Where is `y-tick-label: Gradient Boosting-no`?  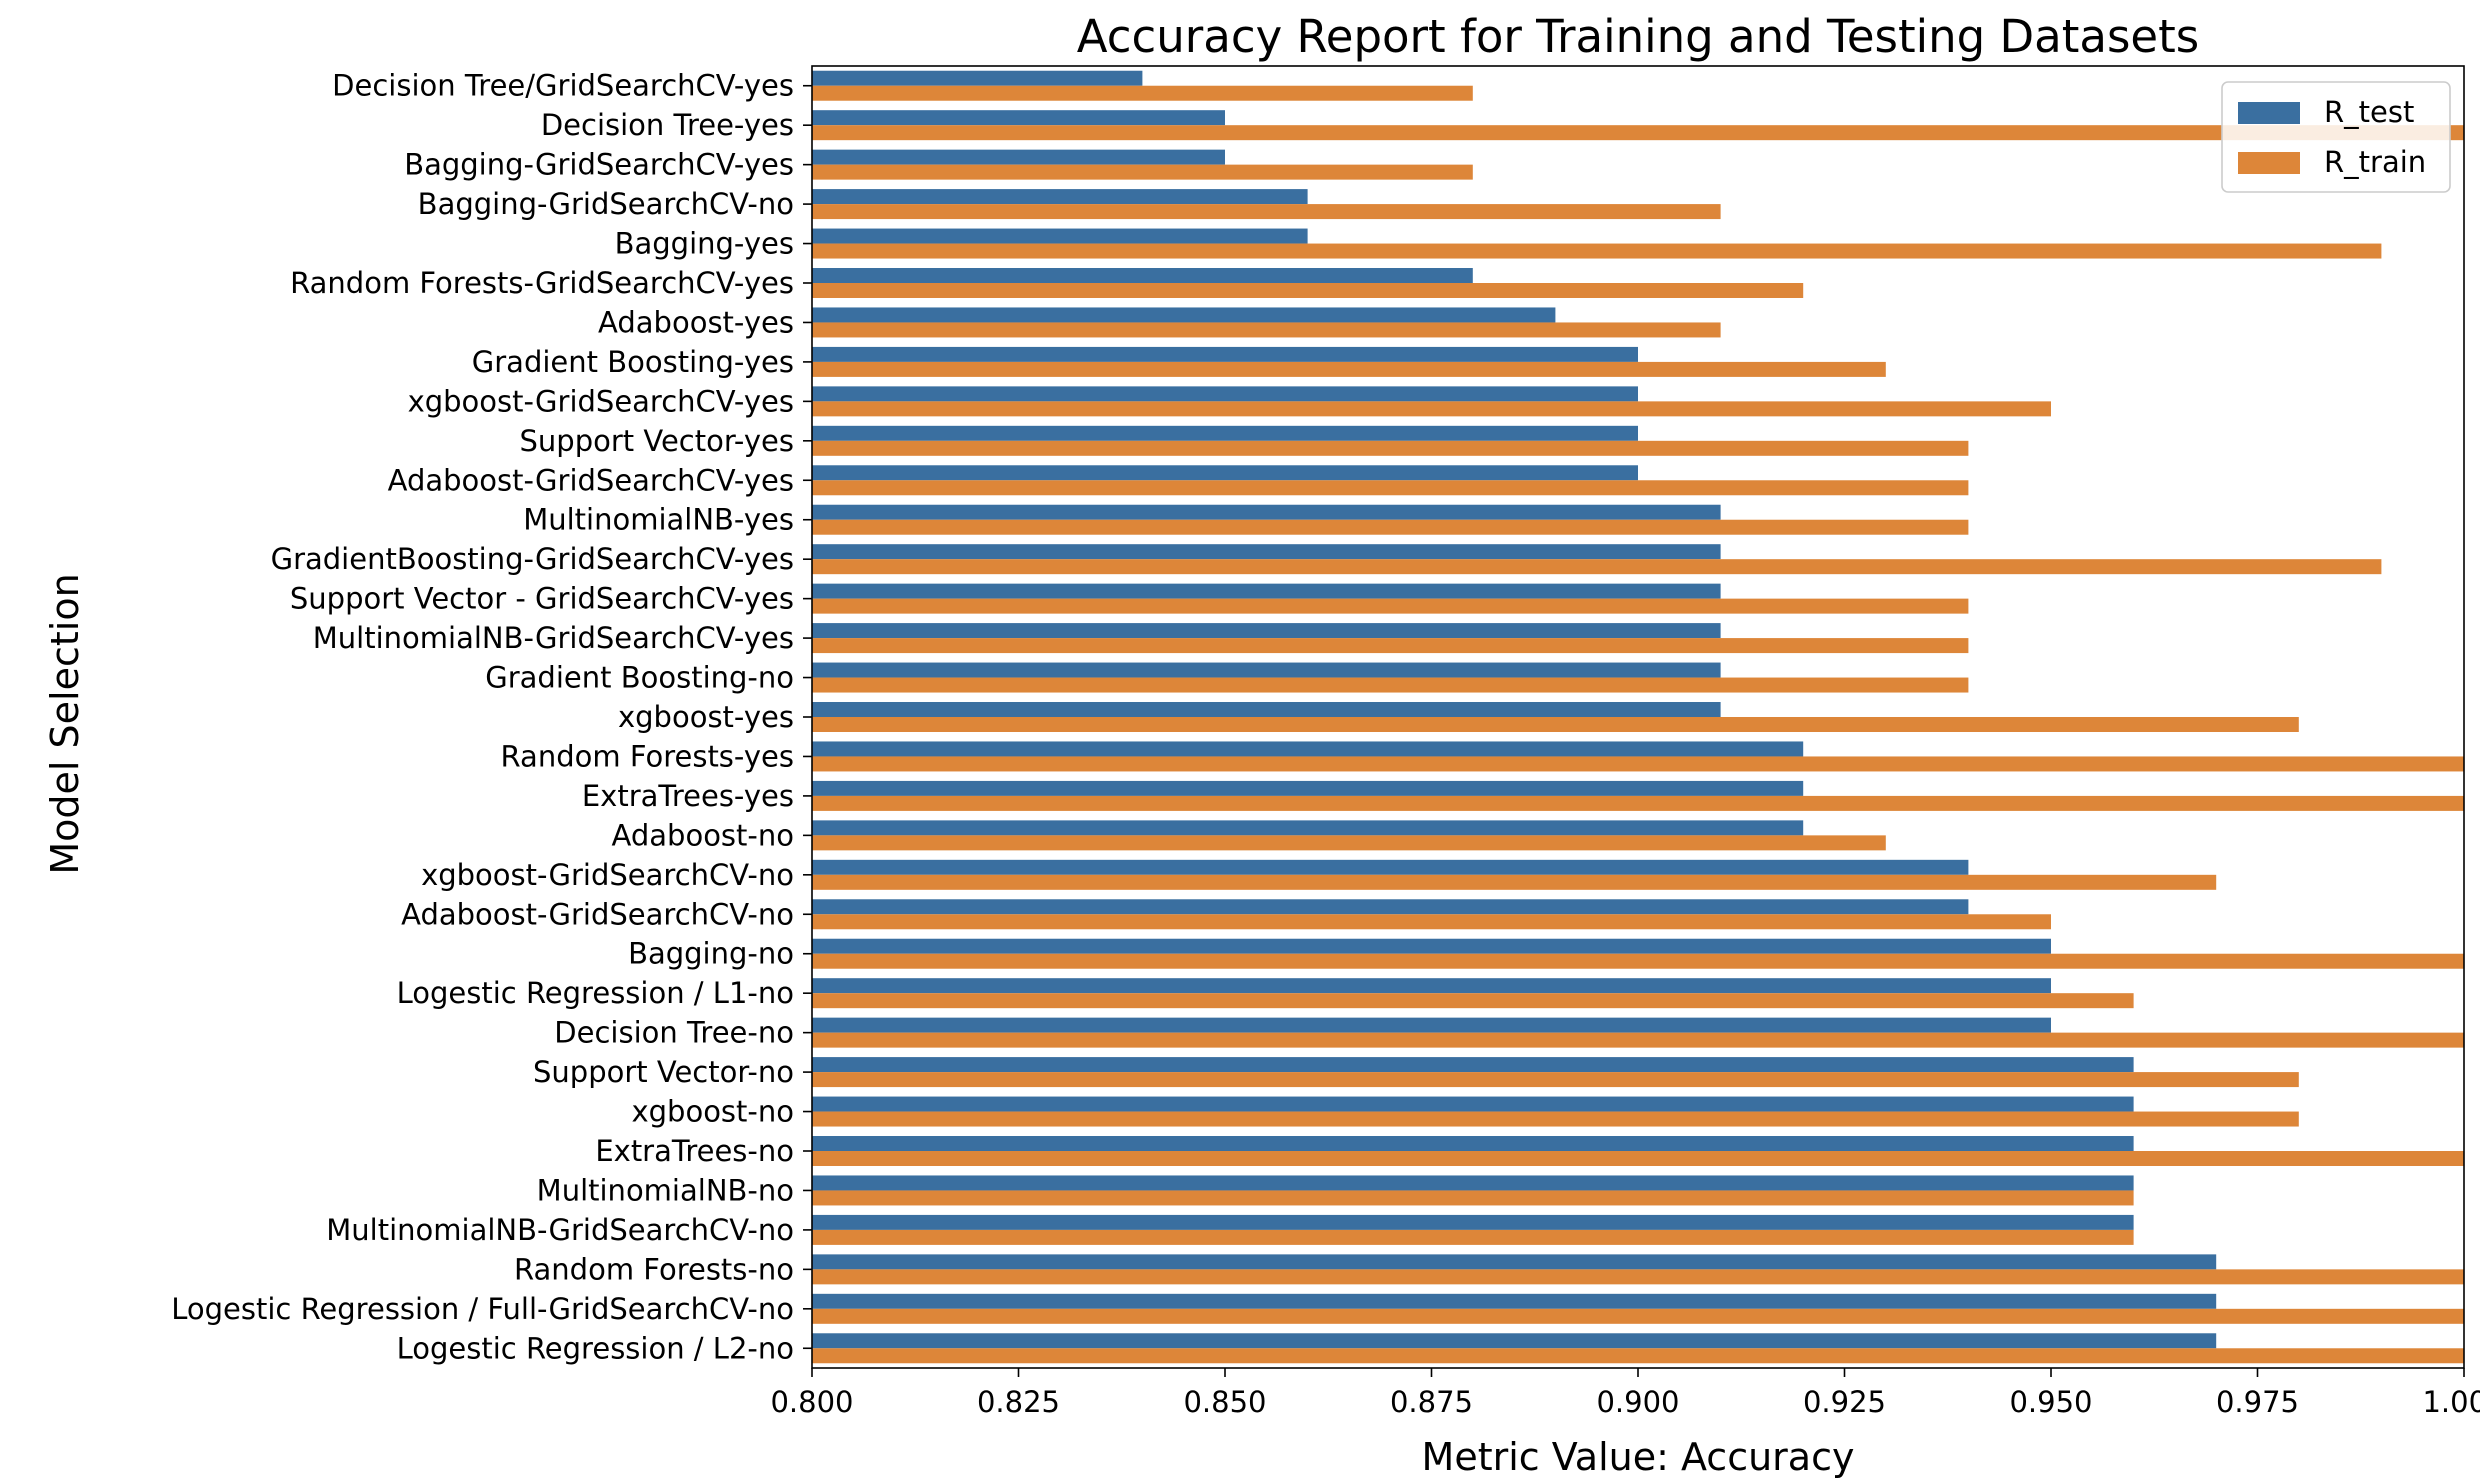
y-tick-label: Gradient Boosting-no is located at coordinates (639, 678).